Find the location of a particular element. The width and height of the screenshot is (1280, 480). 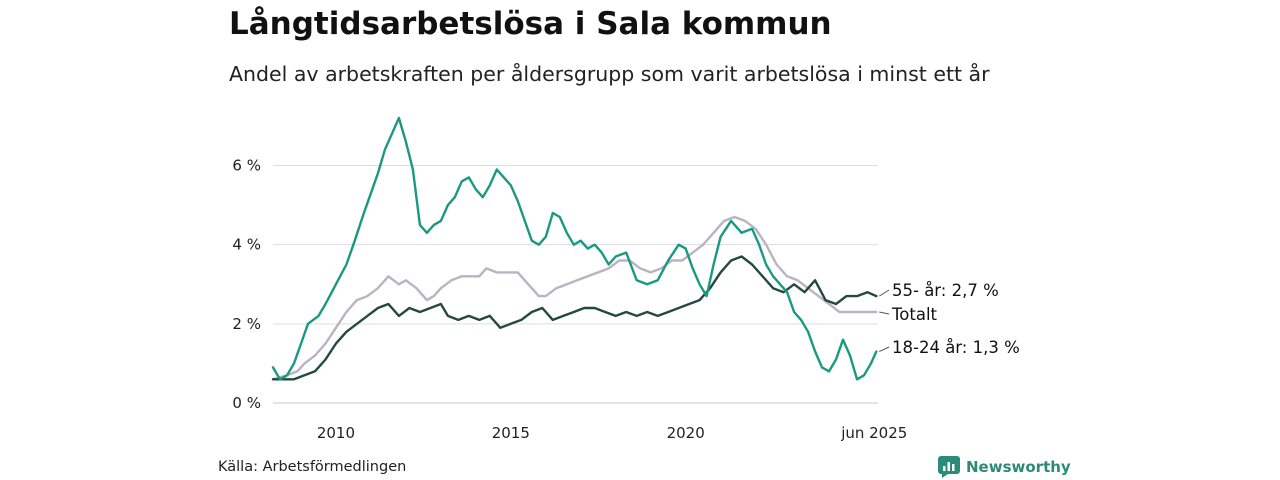

series-end-label: Totalt is located at coordinates (914, 314).